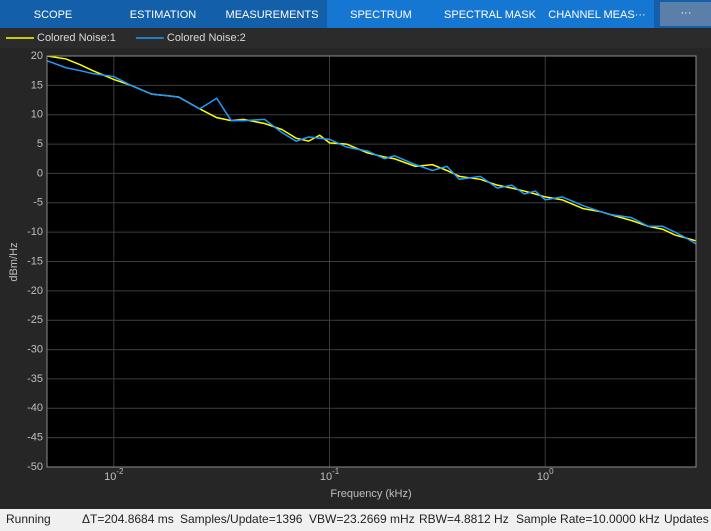 This screenshot has width=711, height=531. What do you see at coordinates (272, 15) in the screenshot?
I see `tab: MEASUREMENTS` at bounding box center [272, 15].